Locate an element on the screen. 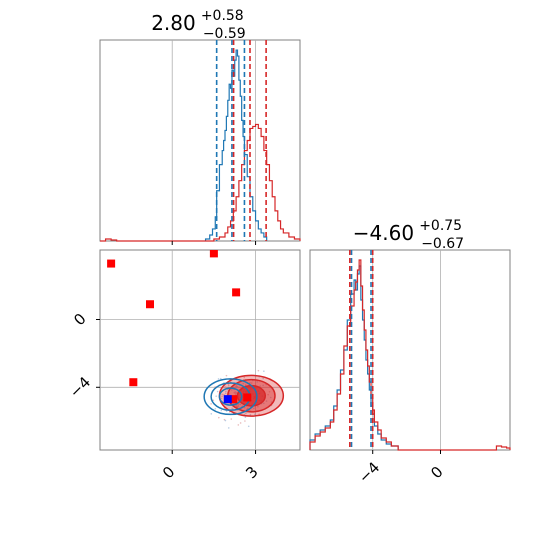  panel-title: −4.60 +0.75 −0.67 is located at coordinates (410, 233).